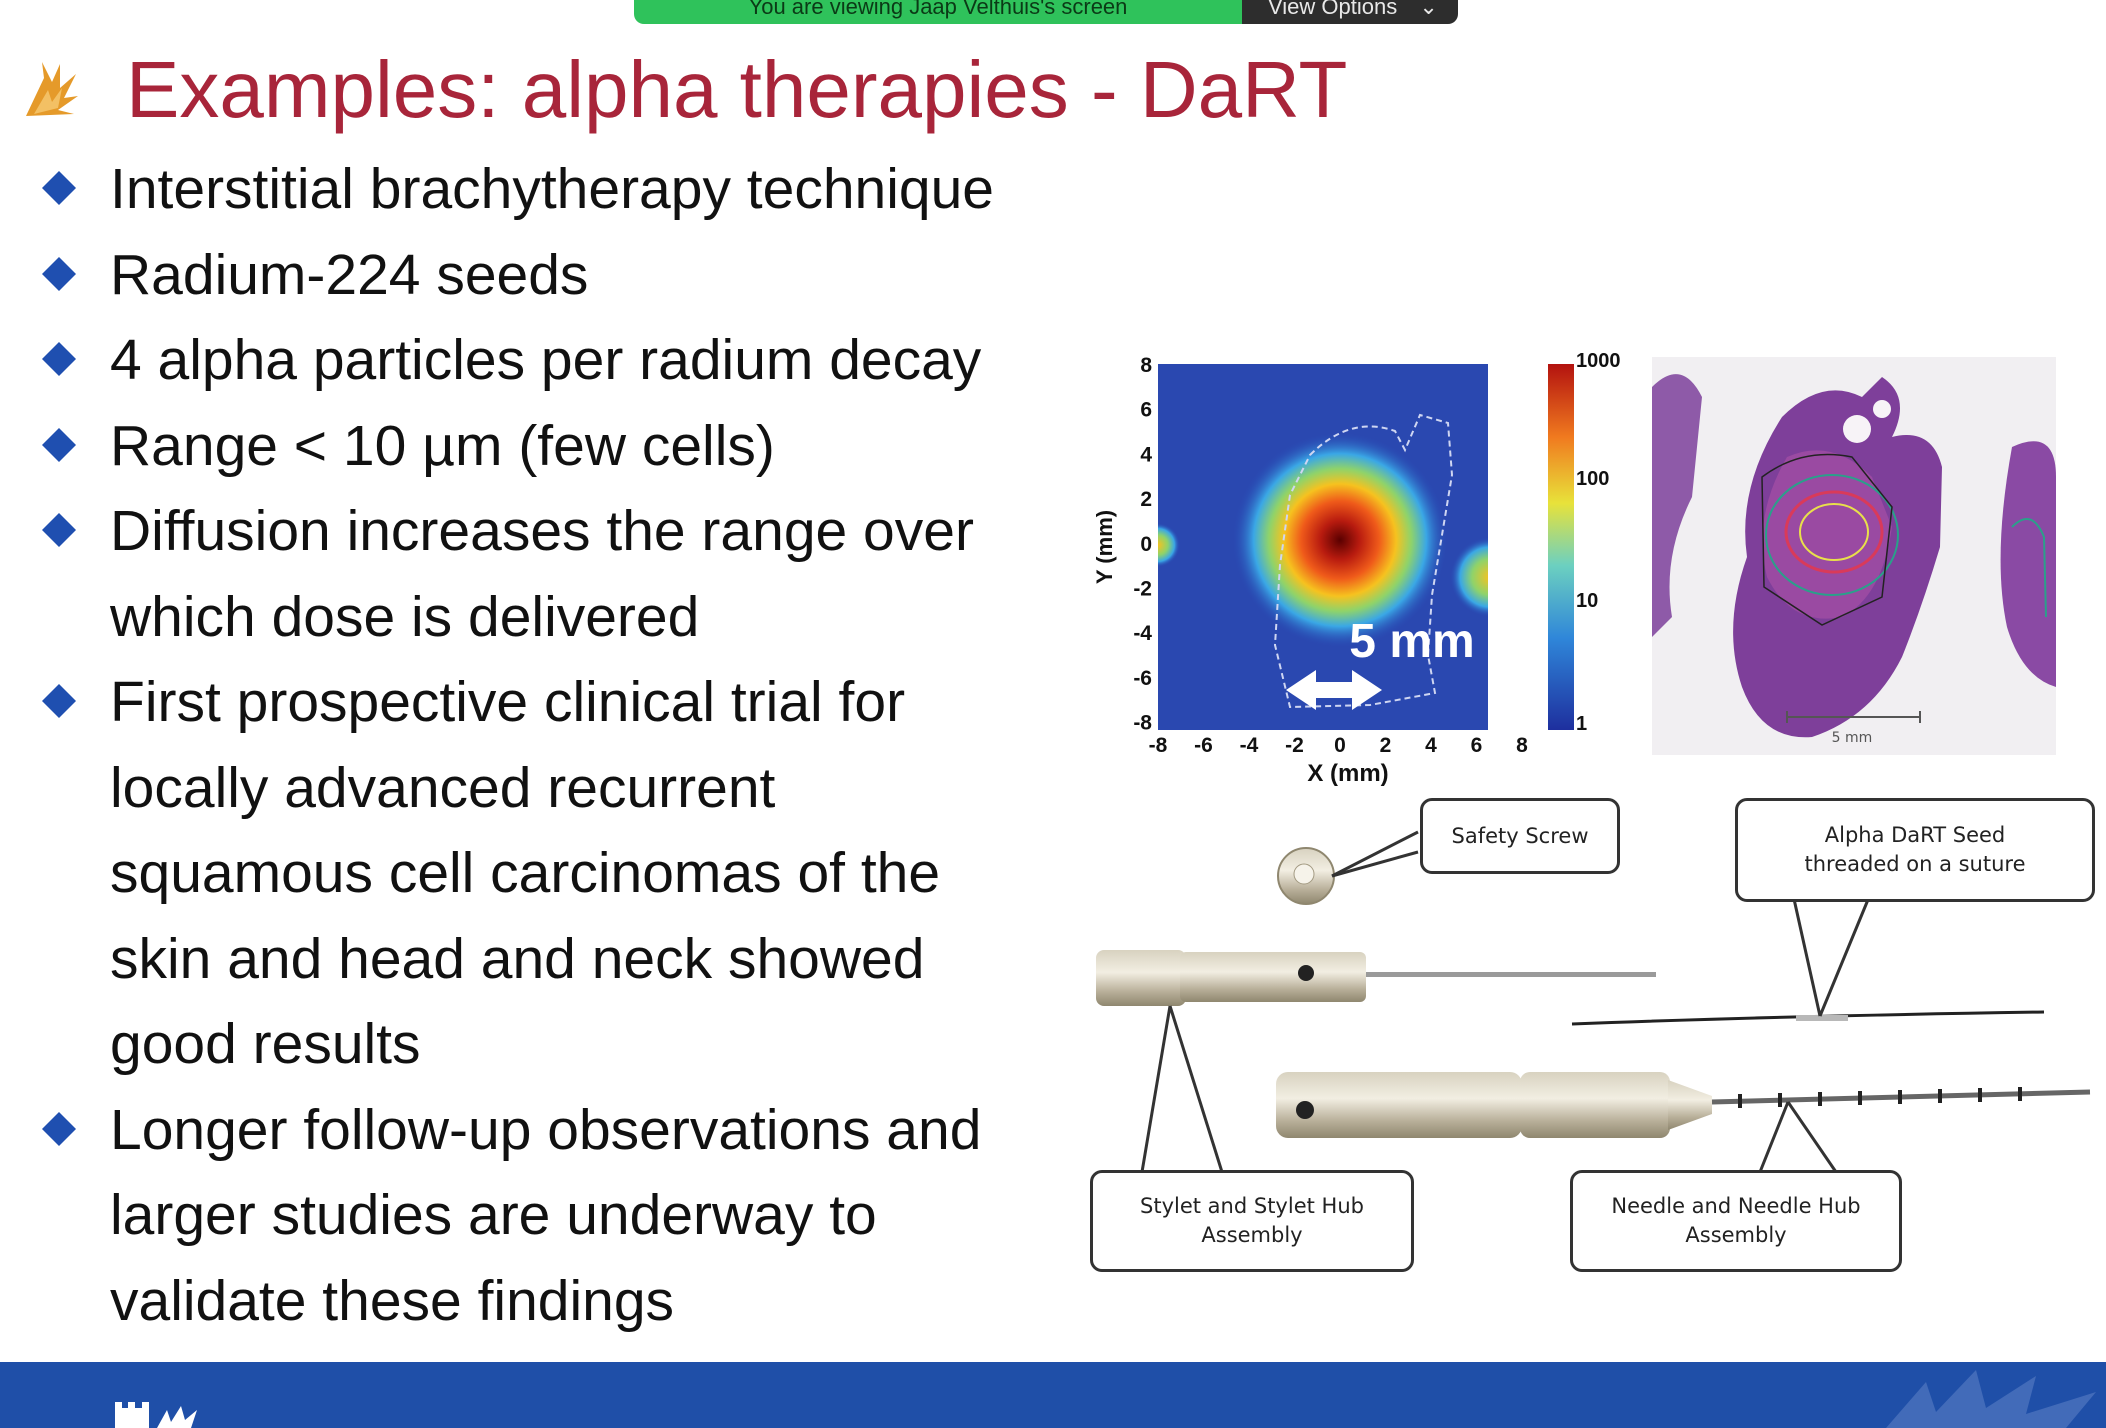  I want to click on heatmap-y-ticks: 8 6 4 2 0 -2 -4 -6 -8, so click(1142, 544).